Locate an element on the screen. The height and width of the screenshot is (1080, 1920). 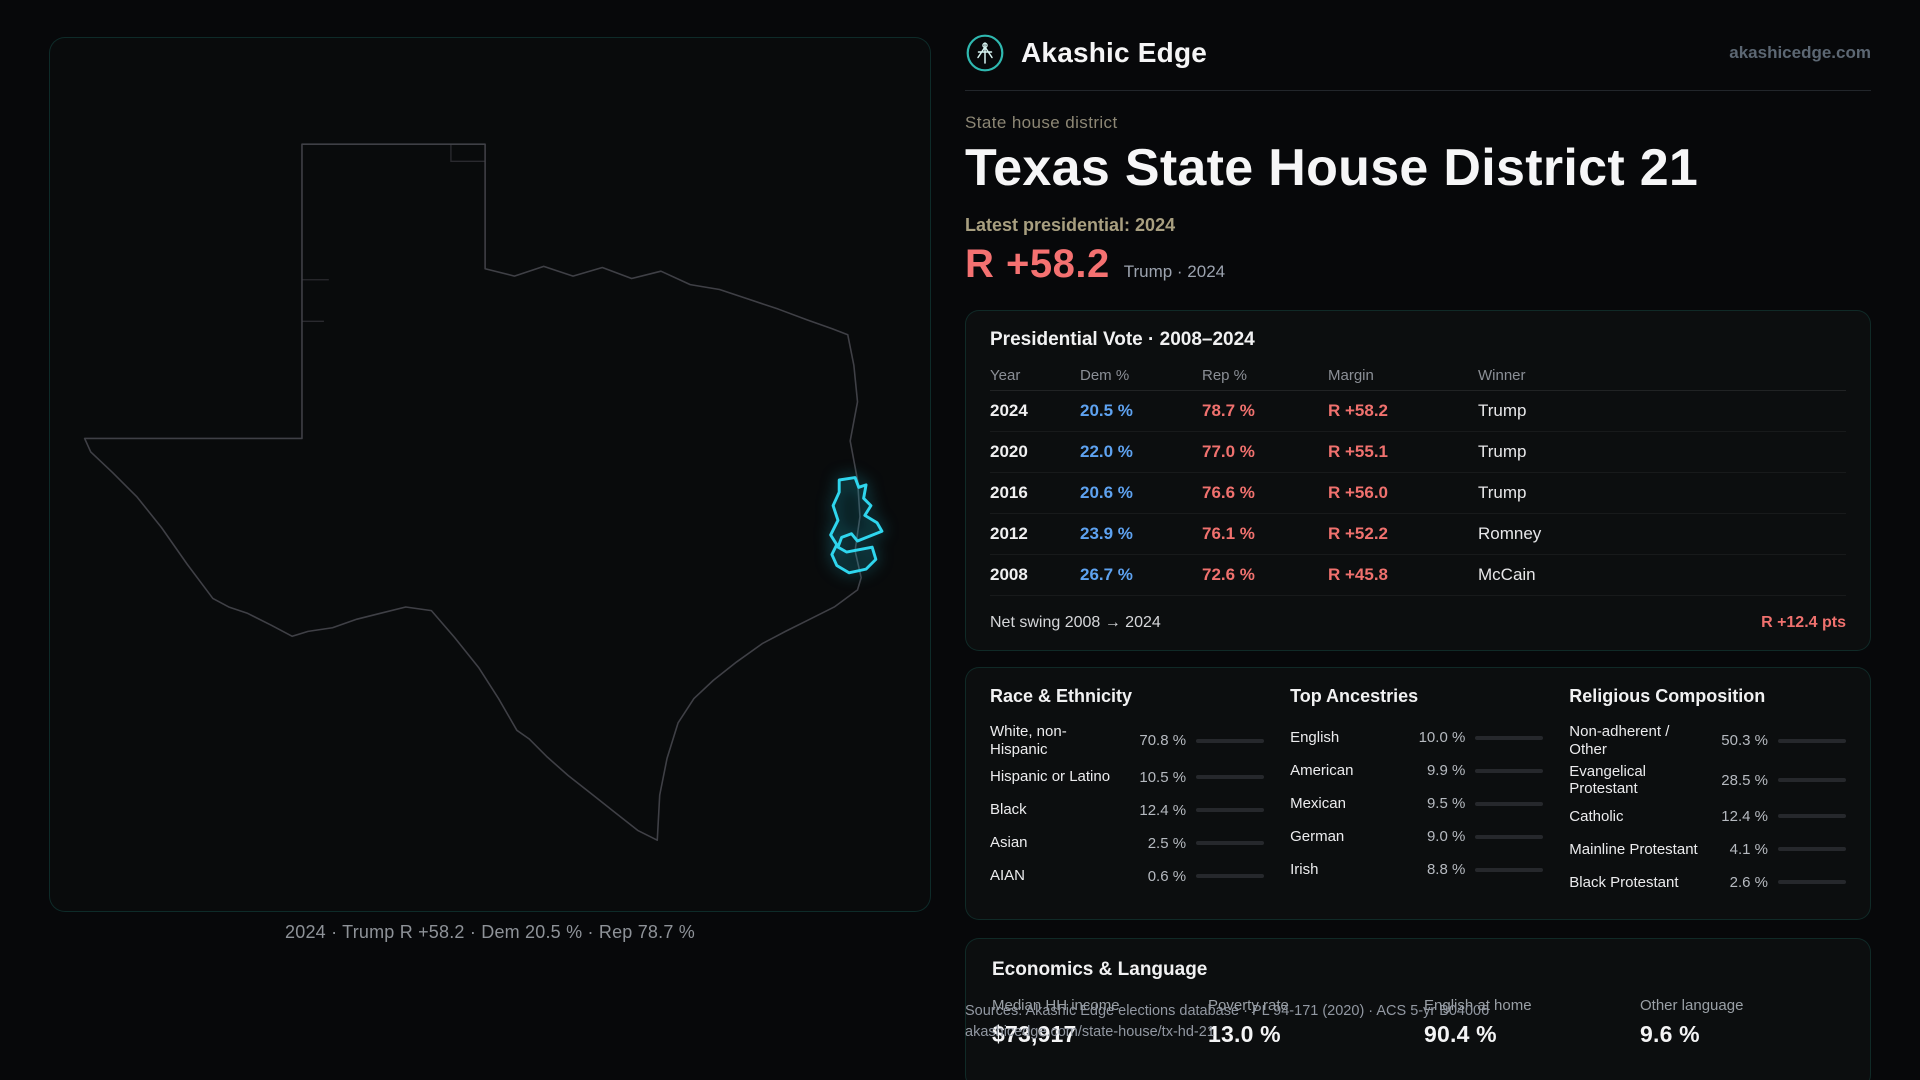
ancestry-label: German is located at coordinates (1317, 836).